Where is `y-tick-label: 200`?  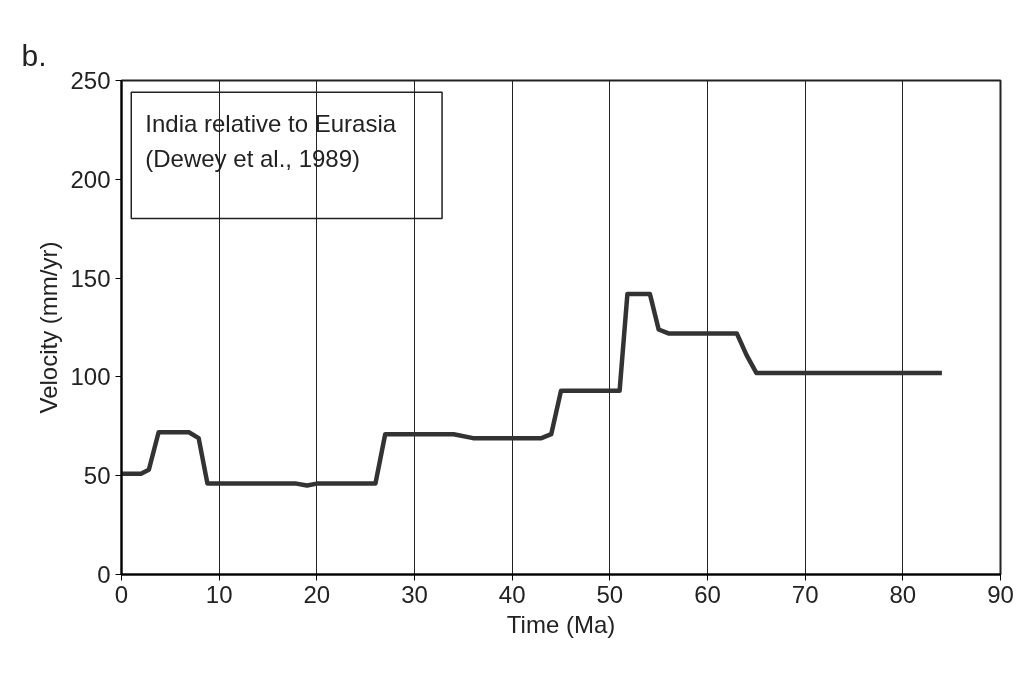
y-tick-label: 200 is located at coordinates (90, 179).